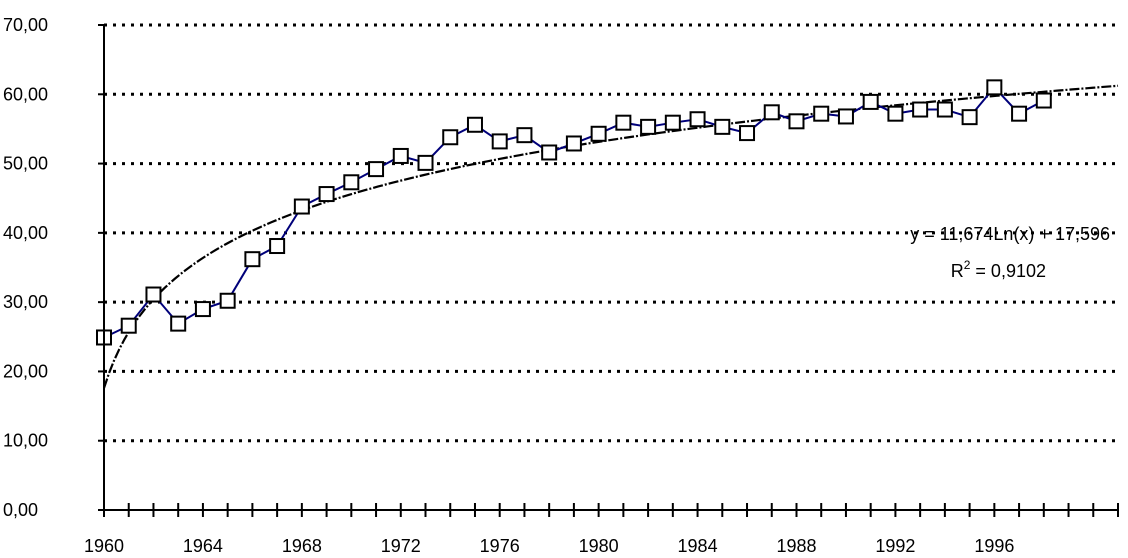 The image size is (1128, 558). Describe the element at coordinates (957, 271) in the screenshot. I see `r2-prefix: R` at that location.